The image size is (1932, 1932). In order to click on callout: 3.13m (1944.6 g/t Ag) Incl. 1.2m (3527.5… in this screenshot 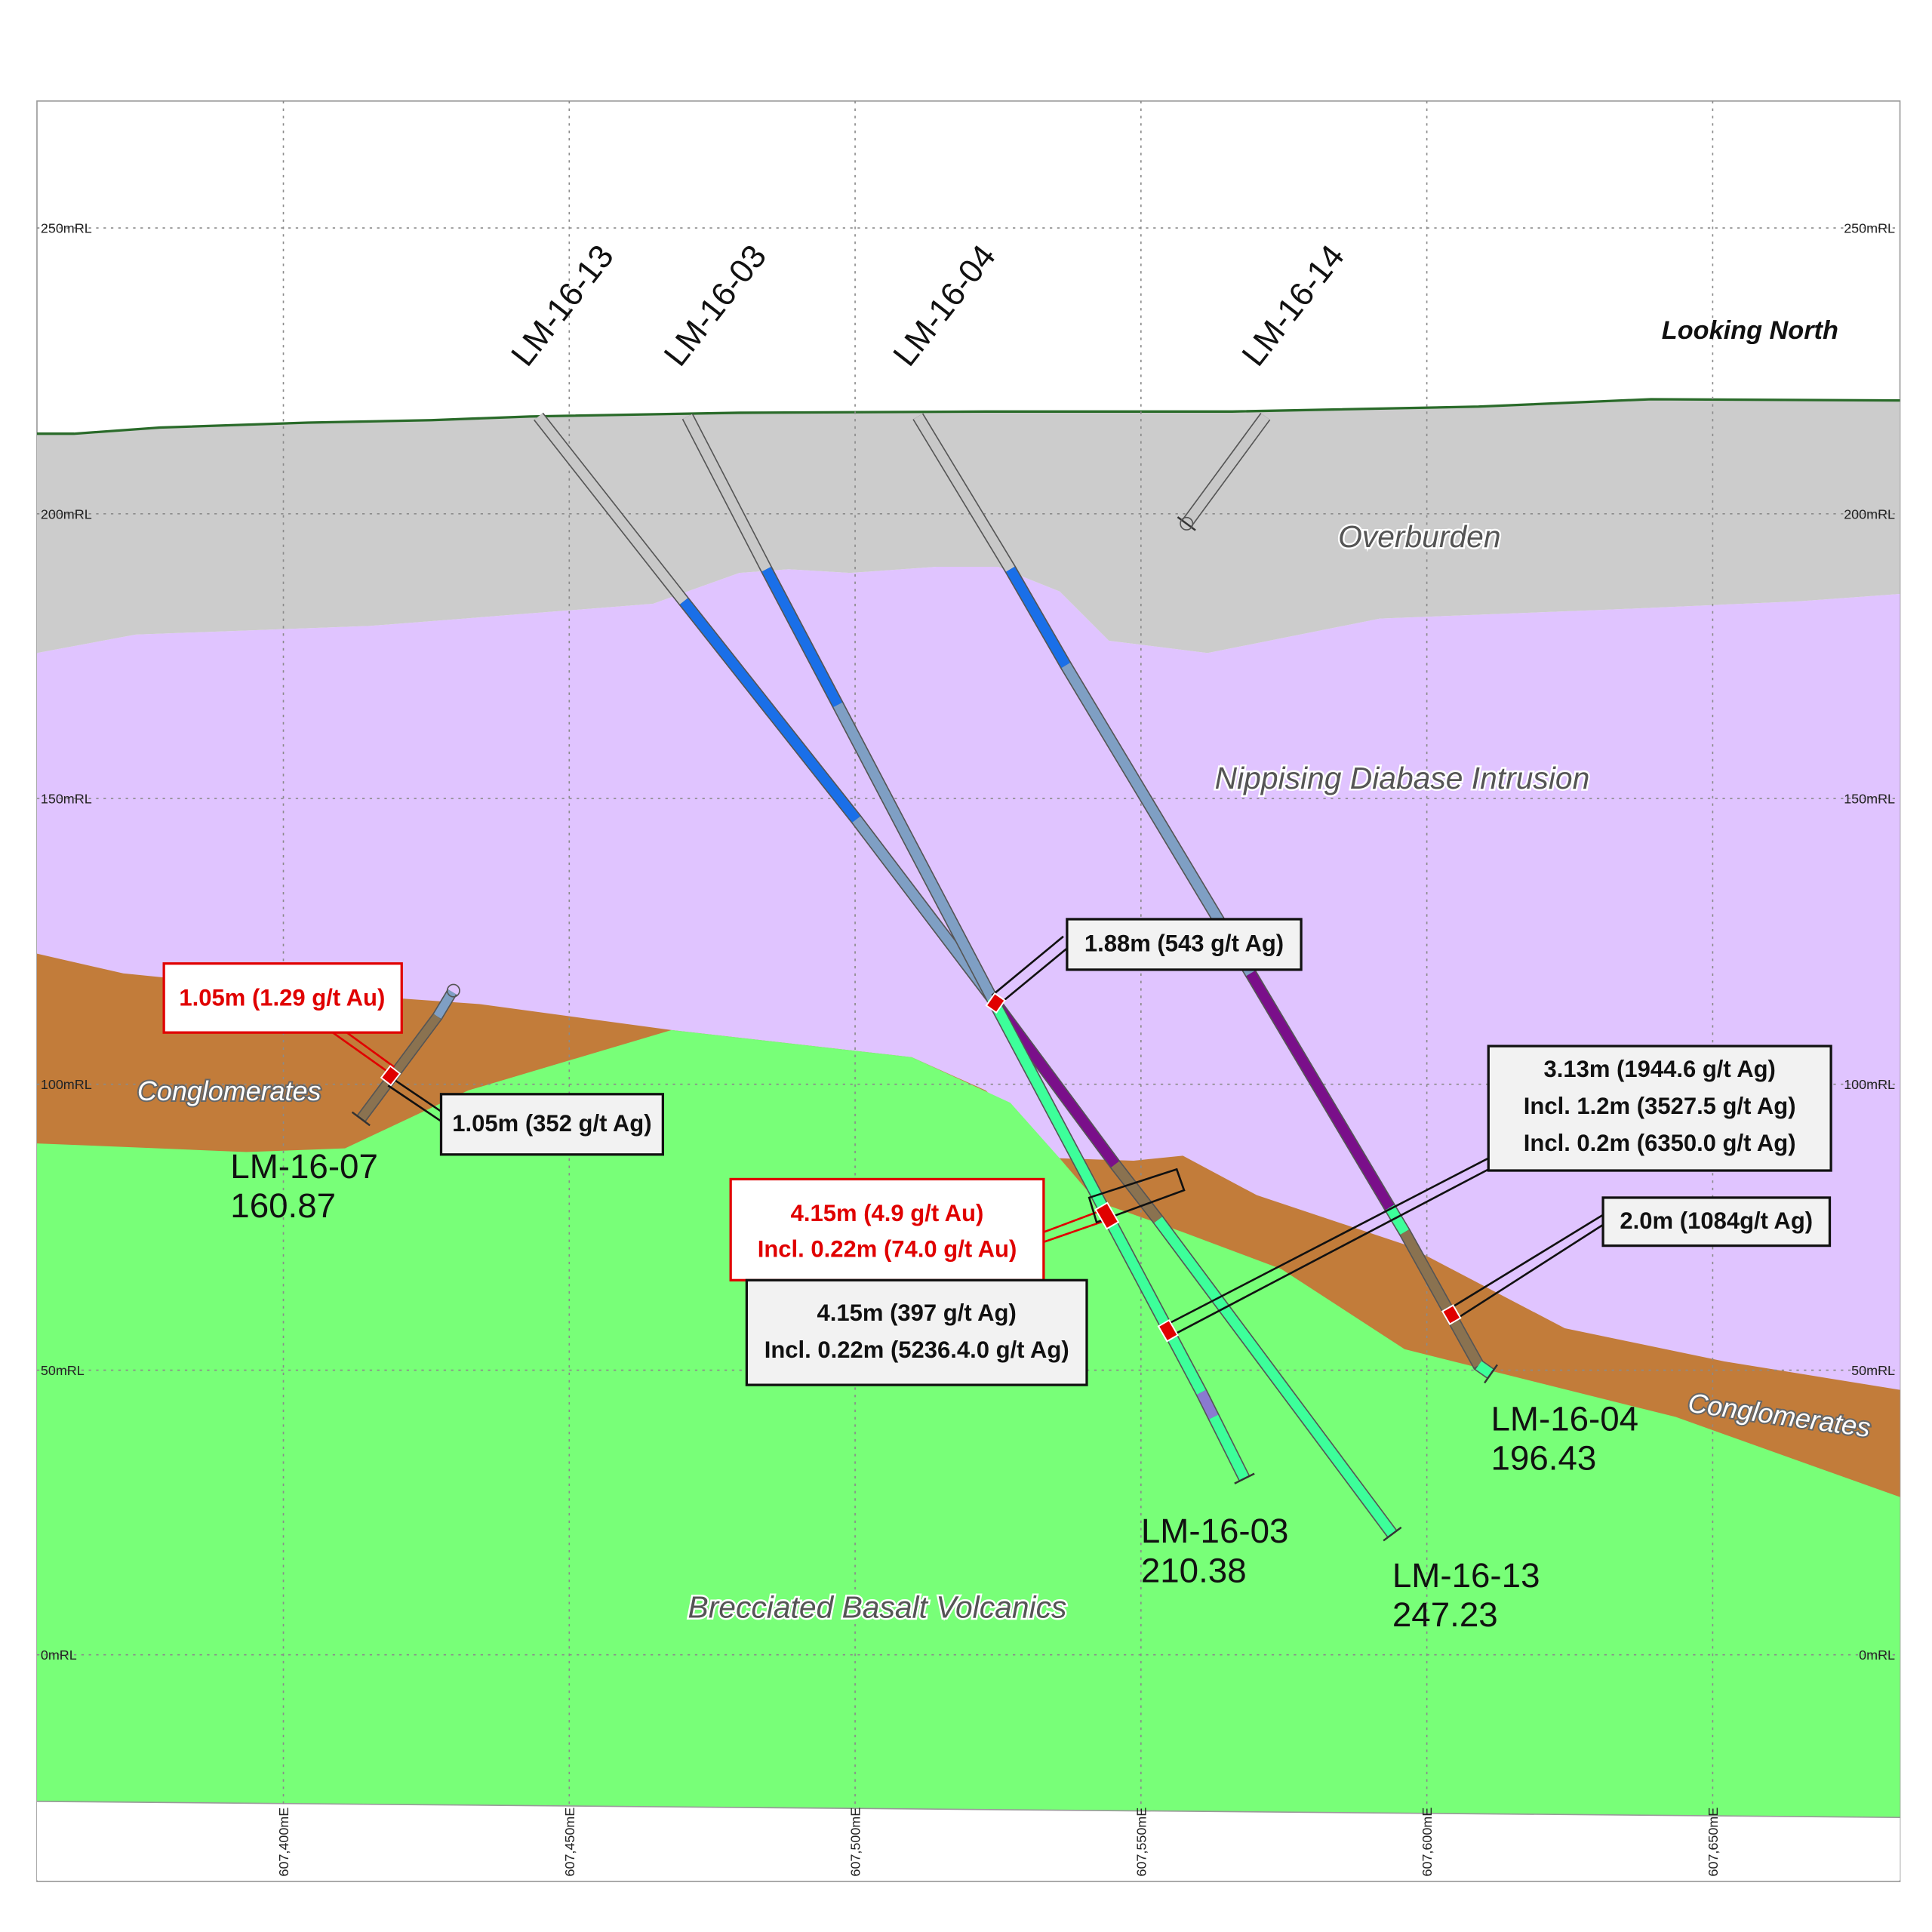, I will do `click(1659, 1108)`.